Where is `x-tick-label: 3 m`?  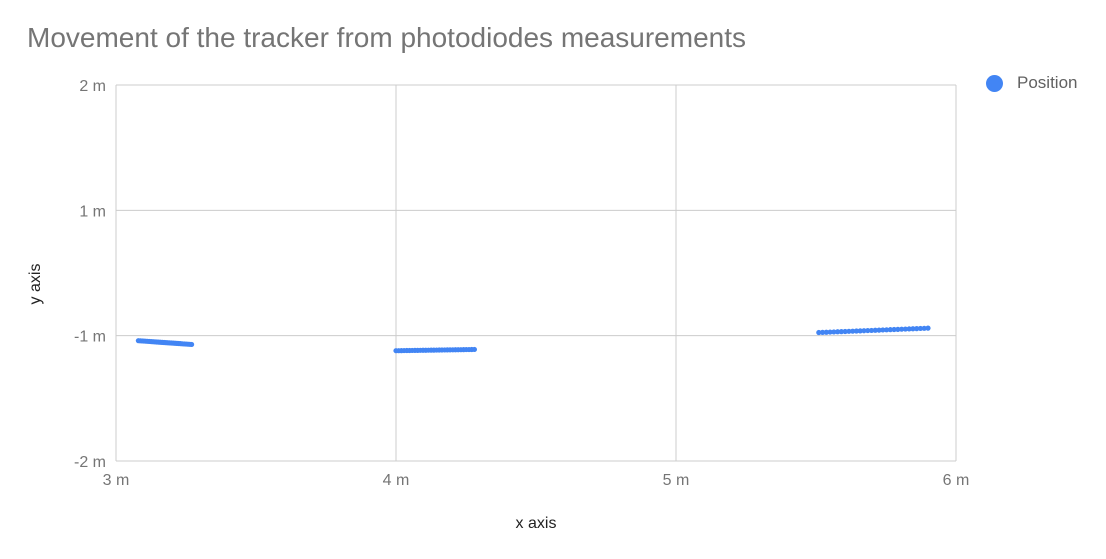
x-tick-label: 3 m is located at coordinates (116, 480).